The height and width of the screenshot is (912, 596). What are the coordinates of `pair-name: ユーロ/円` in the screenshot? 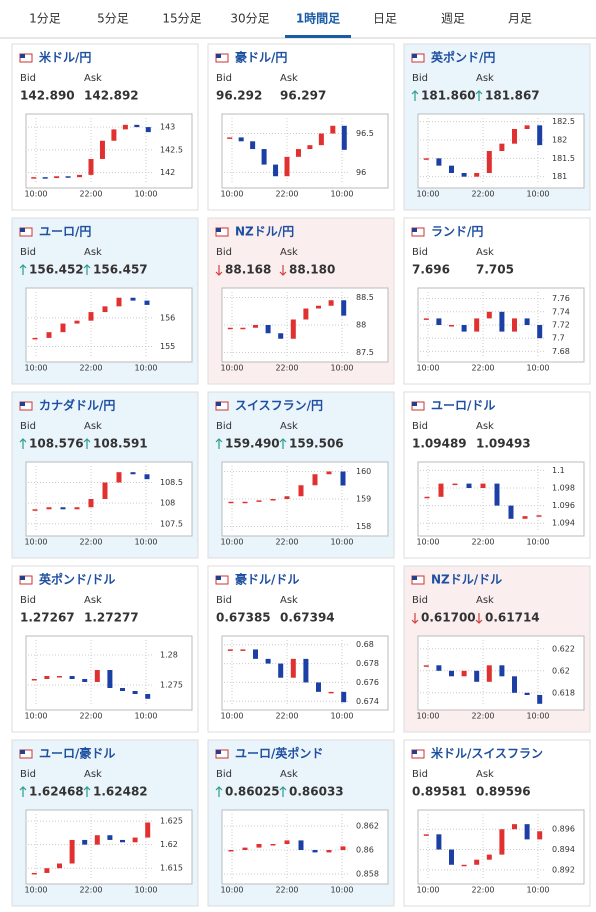 It's located at (65, 232).